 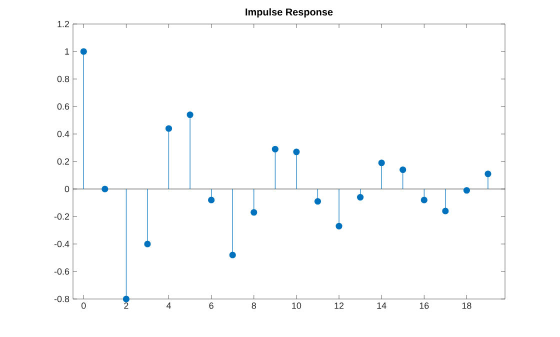 What do you see at coordinates (297, 305) in the screenshot?
I see `x-tick-label: 10` at bounding box center [297, 305].